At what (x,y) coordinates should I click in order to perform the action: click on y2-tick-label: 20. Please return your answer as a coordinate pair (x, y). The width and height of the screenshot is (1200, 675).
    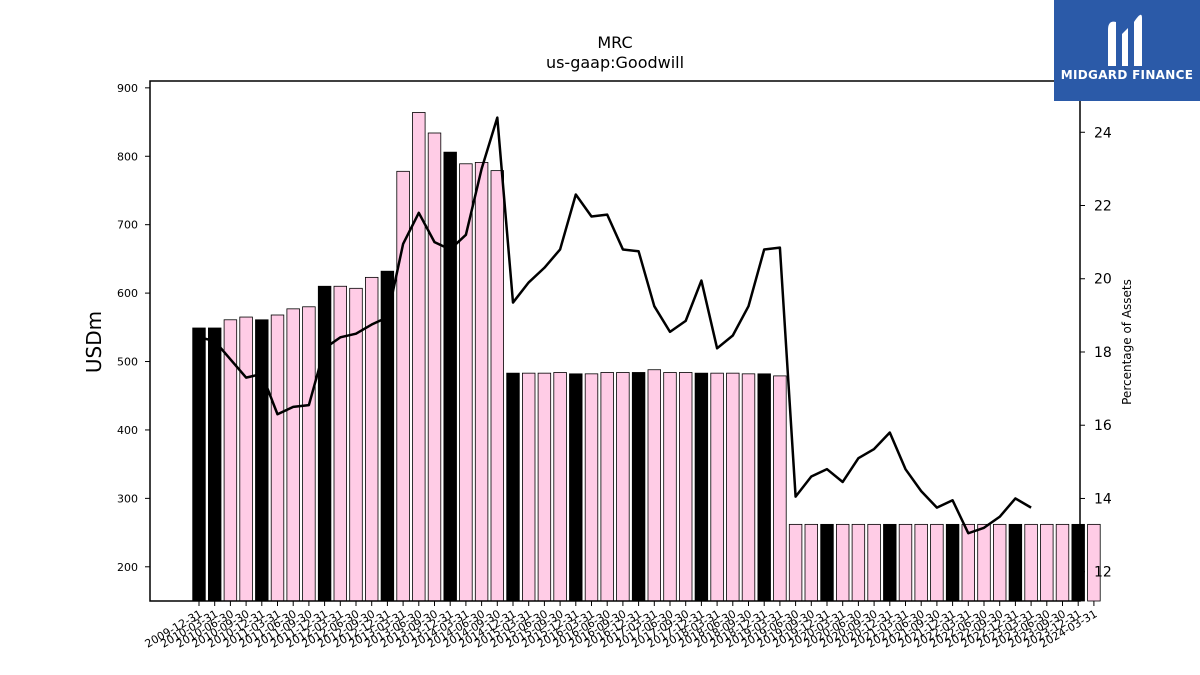
    Looking at the image, I should click on (1103, 280).